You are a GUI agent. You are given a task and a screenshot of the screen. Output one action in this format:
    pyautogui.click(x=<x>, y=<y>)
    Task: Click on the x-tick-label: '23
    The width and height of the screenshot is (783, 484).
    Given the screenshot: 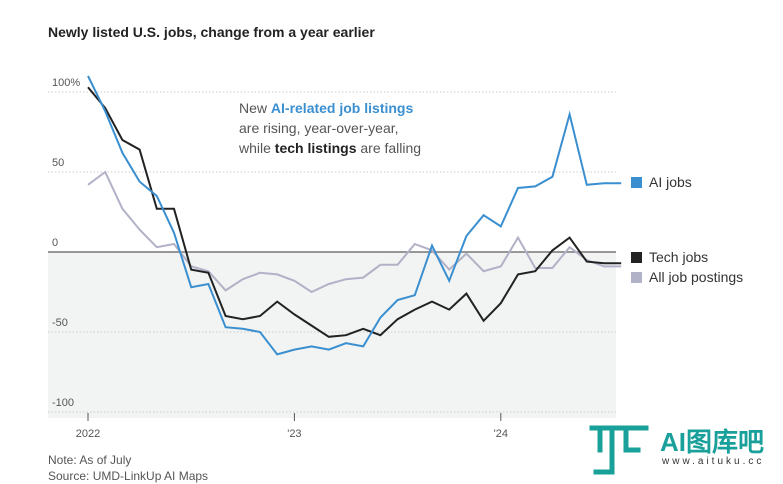 What is the action you would take?
    pyautogui.click(x=294, y=434)
    